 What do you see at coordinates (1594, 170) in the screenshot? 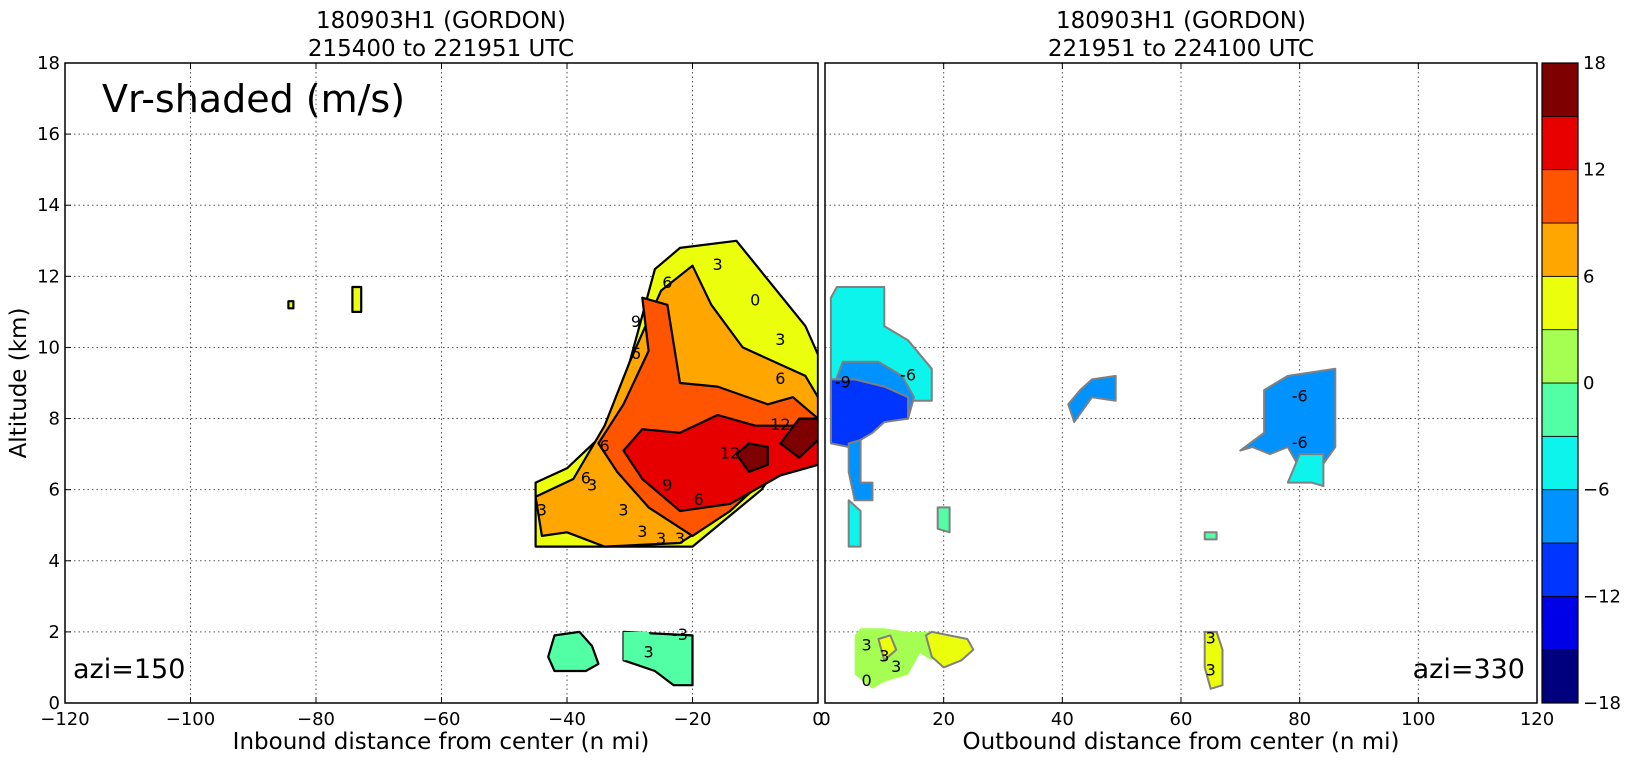
I see `colorbar-tick-label: 12` at bounding box center [1594, 170].